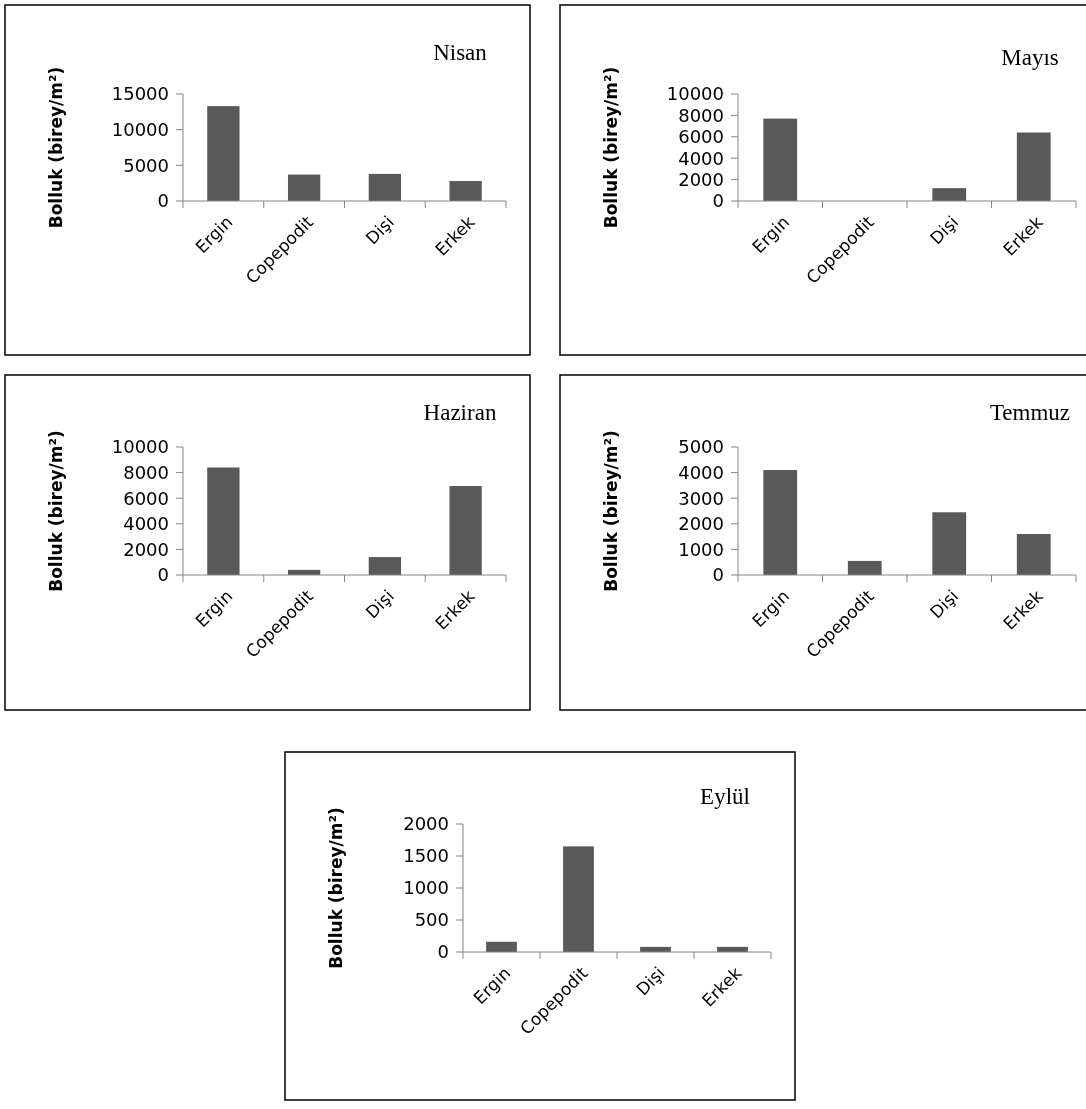 This screenshot has height=1109, width=1086. Describe the element at coordinates (701, 498) in the screenshot. I see `y-tick-label: 3000` at that location.